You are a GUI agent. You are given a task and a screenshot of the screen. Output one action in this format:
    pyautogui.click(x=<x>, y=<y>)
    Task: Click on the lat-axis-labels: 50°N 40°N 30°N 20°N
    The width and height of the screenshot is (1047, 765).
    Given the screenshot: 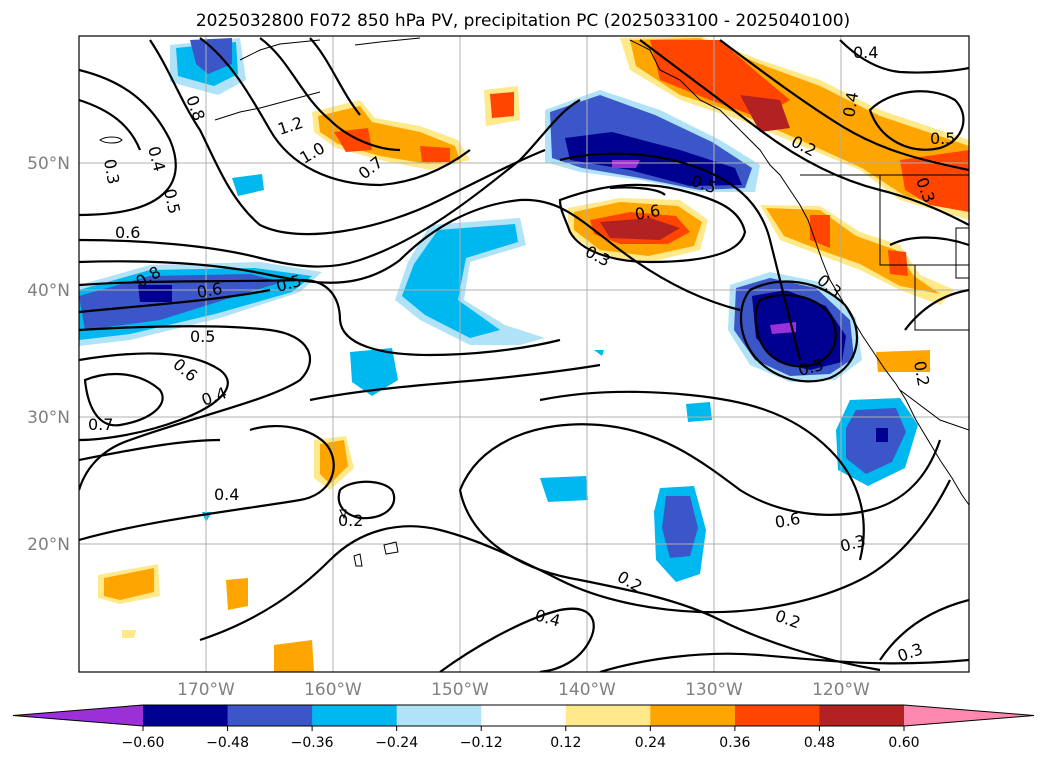 What is the action you would take?
    pyautogui.click(x=48, y=354)
    